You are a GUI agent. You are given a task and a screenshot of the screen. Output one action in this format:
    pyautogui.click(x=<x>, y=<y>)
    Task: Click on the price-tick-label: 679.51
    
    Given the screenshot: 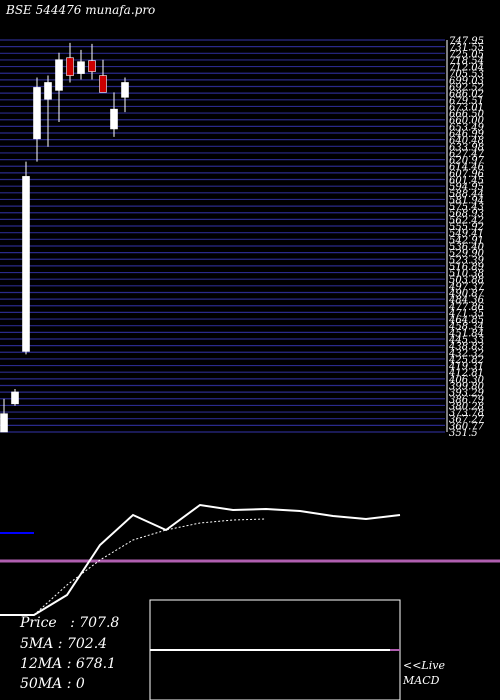 What is the action you would take?
    pyautogui.click(x=466, y=101)
    